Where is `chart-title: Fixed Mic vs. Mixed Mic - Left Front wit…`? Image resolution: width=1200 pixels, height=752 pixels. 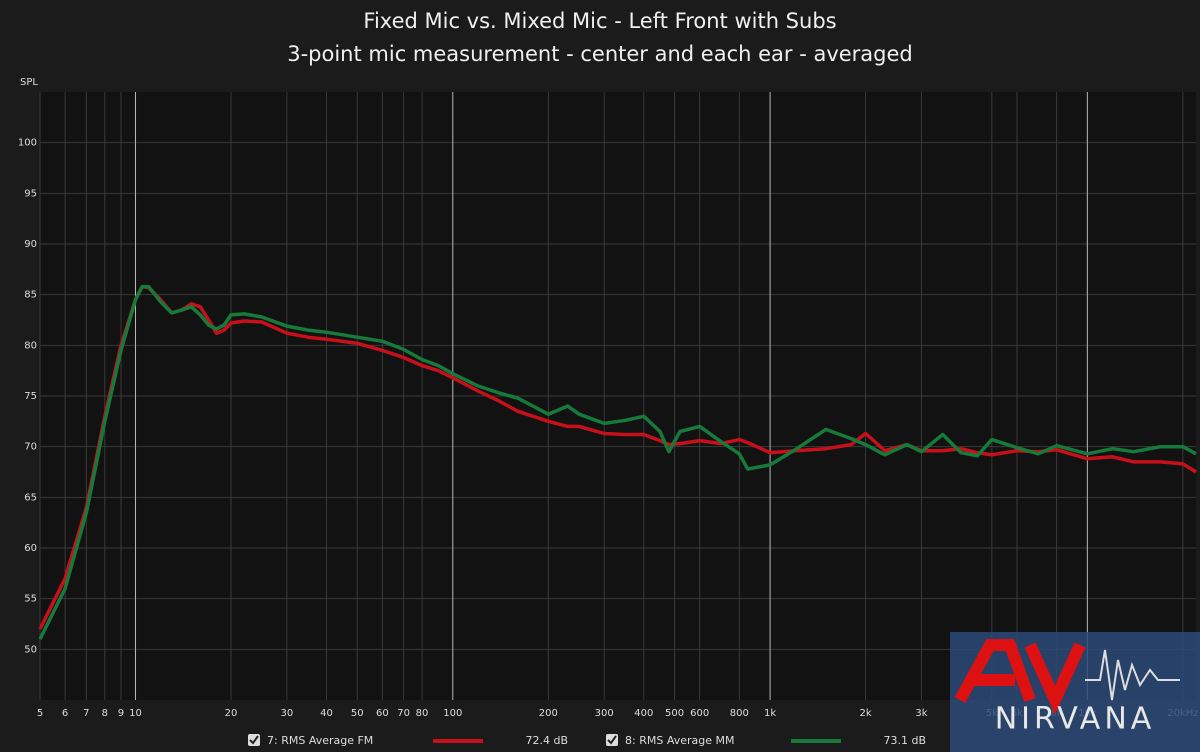
chart-title: Fixed Mic vs. Mixed Mic - Left Front wit… is located at coordinates (599, 21).